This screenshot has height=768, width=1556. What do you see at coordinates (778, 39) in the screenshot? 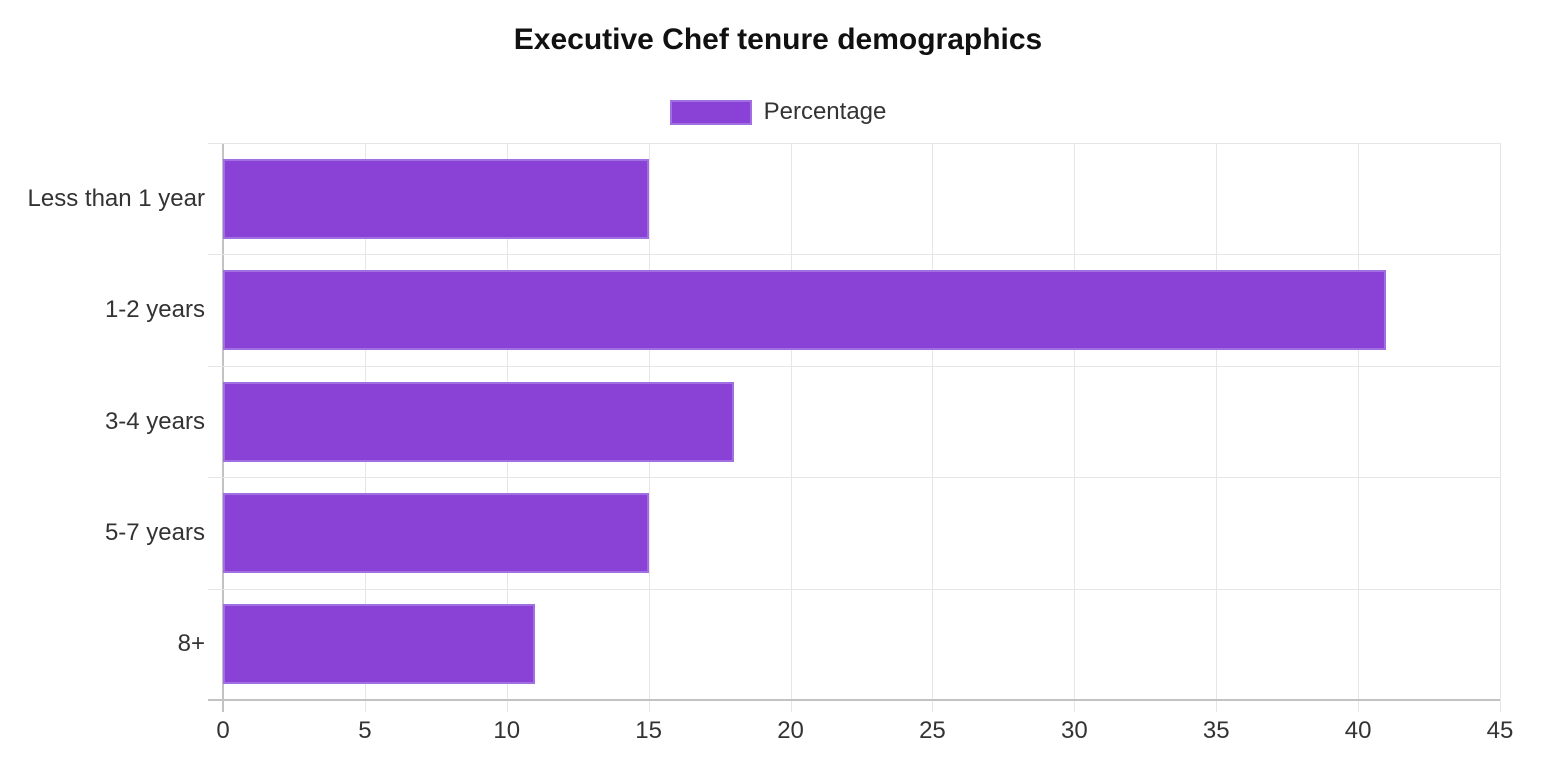
I see `chart-title: Executive Chef tenure demographics` at bounding box center [778, 39].